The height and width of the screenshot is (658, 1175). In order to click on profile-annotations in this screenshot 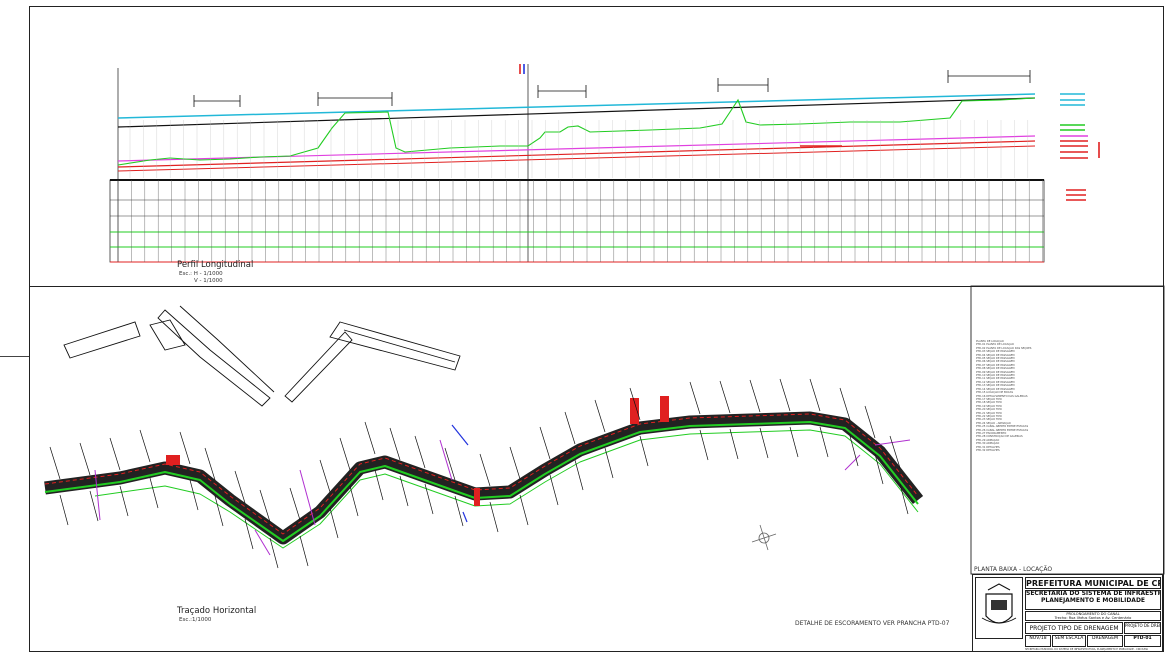, I will do `click(809, 132)`.